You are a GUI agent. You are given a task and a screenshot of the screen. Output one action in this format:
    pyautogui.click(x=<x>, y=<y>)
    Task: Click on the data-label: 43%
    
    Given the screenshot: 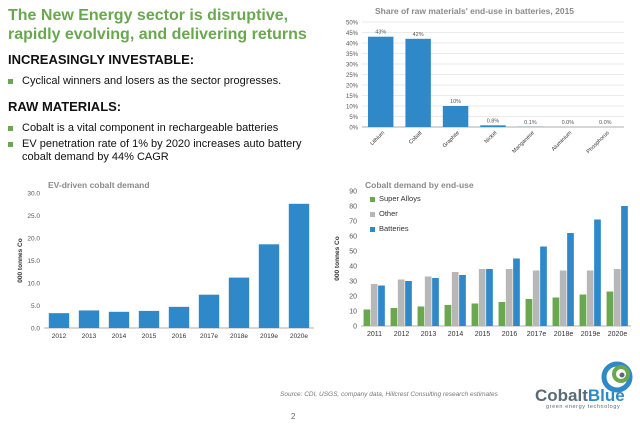 What is the action you would take?
    pyautogui.click(x=380, y=33)
    